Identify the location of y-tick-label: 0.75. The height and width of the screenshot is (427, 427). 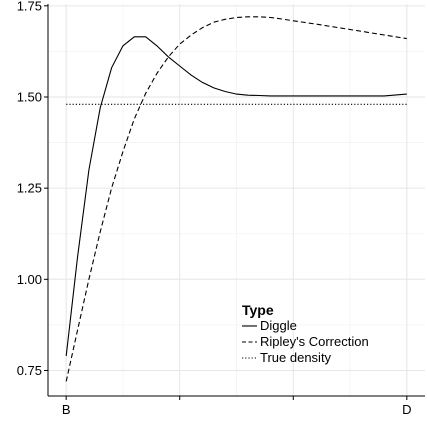
(29, 370).